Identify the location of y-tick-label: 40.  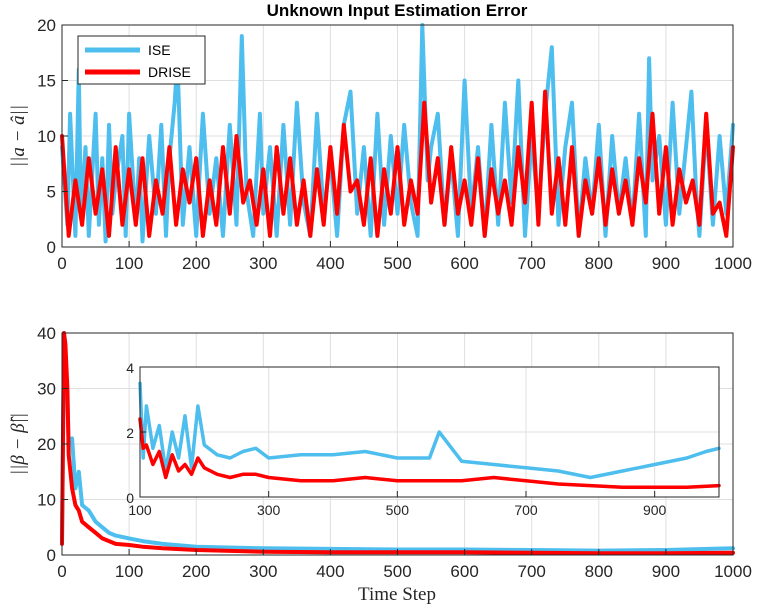
(46, 333).